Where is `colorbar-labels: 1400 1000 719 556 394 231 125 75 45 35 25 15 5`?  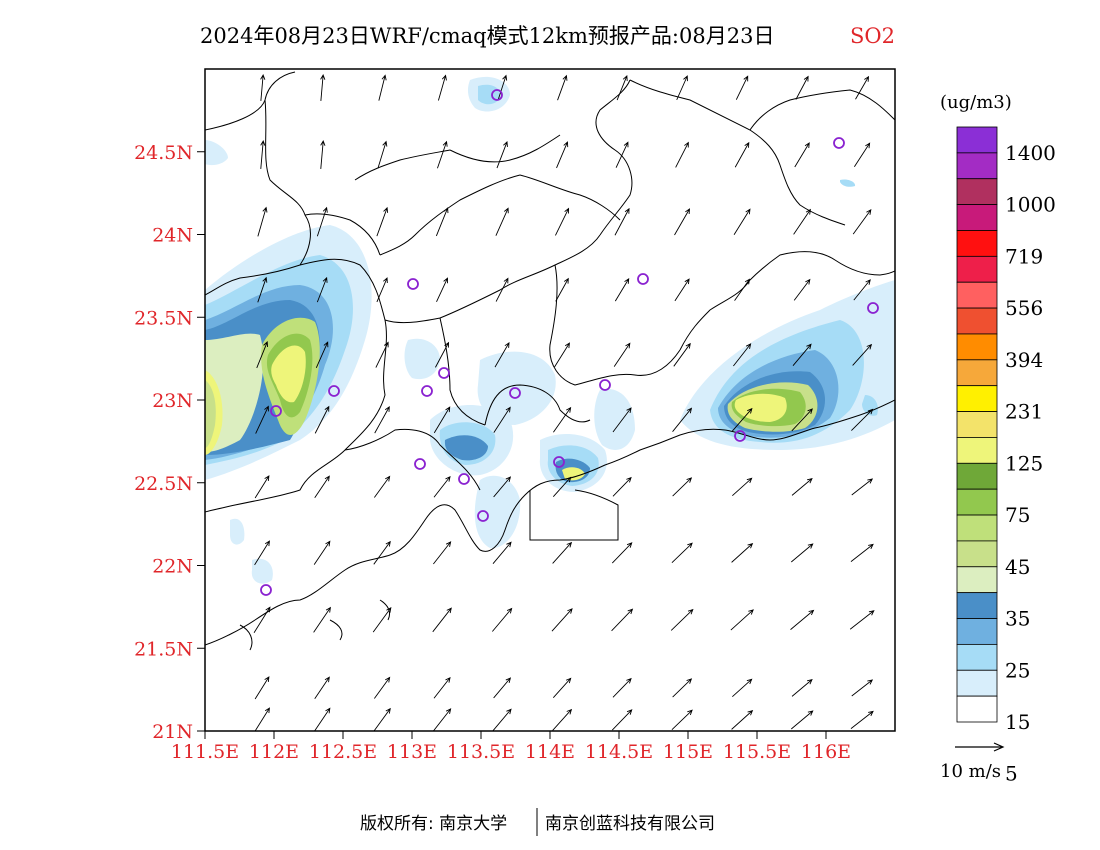 colorbar-labels: 1400 1000 719 556 394 231 125 75 45 35 25 15 5 is located at coordinates (1030, 463).